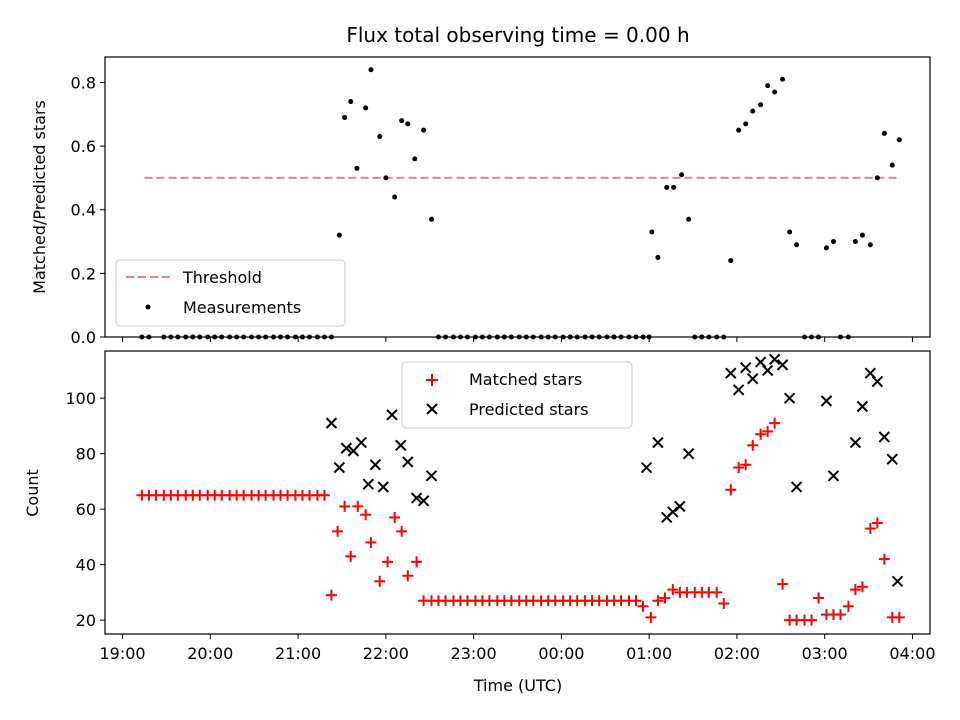 The height and width of the screenshot is (720, 960). I want to click on x-tick-label: 04:00, so click(912, 653).